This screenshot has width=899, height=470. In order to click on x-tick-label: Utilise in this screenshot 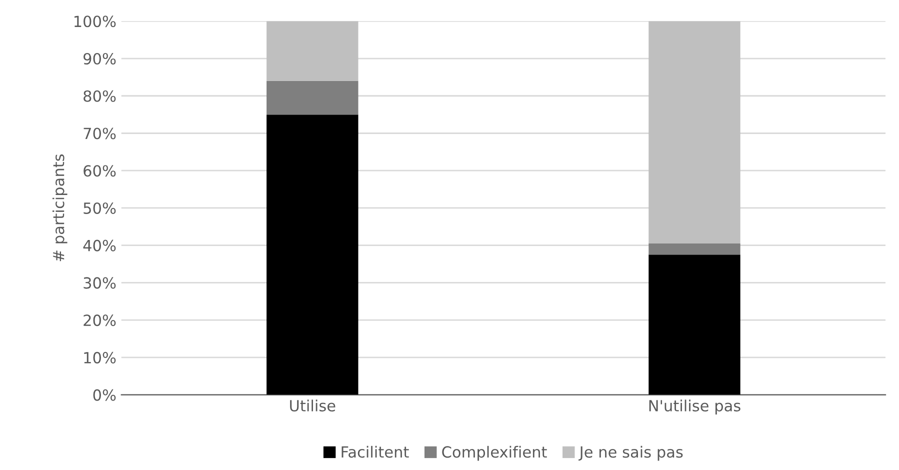, I will do `click(313, 406)`.